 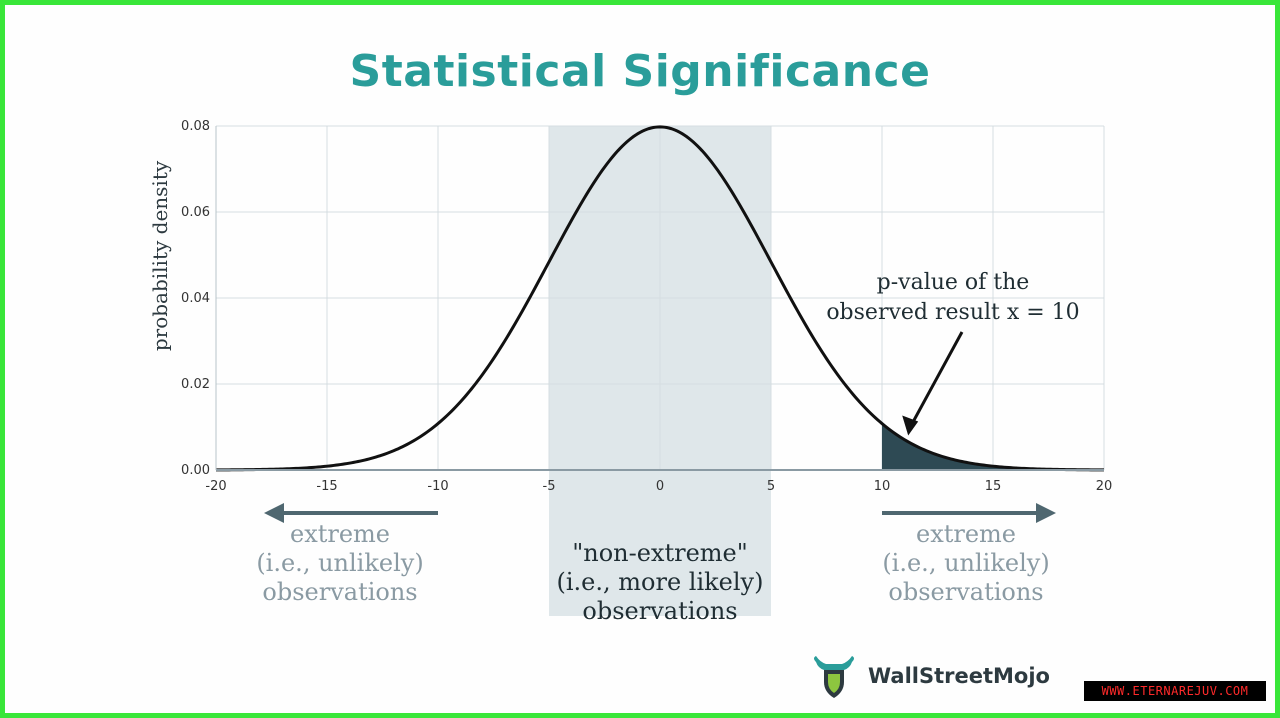 I want to click on note-line: (i.e., more likely), so click(x=660, y=582).